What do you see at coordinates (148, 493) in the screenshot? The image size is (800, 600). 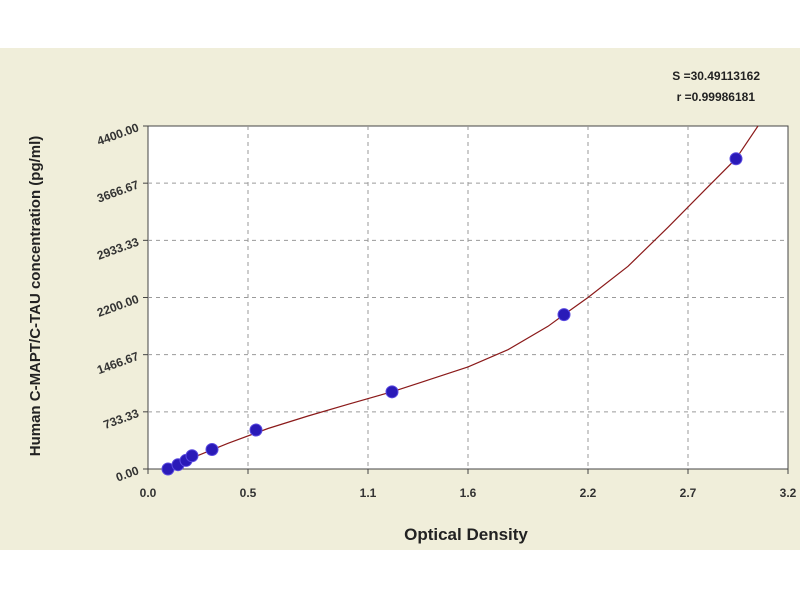 I see `x-tick-label: 0.0` at bounding box center [148, 493].